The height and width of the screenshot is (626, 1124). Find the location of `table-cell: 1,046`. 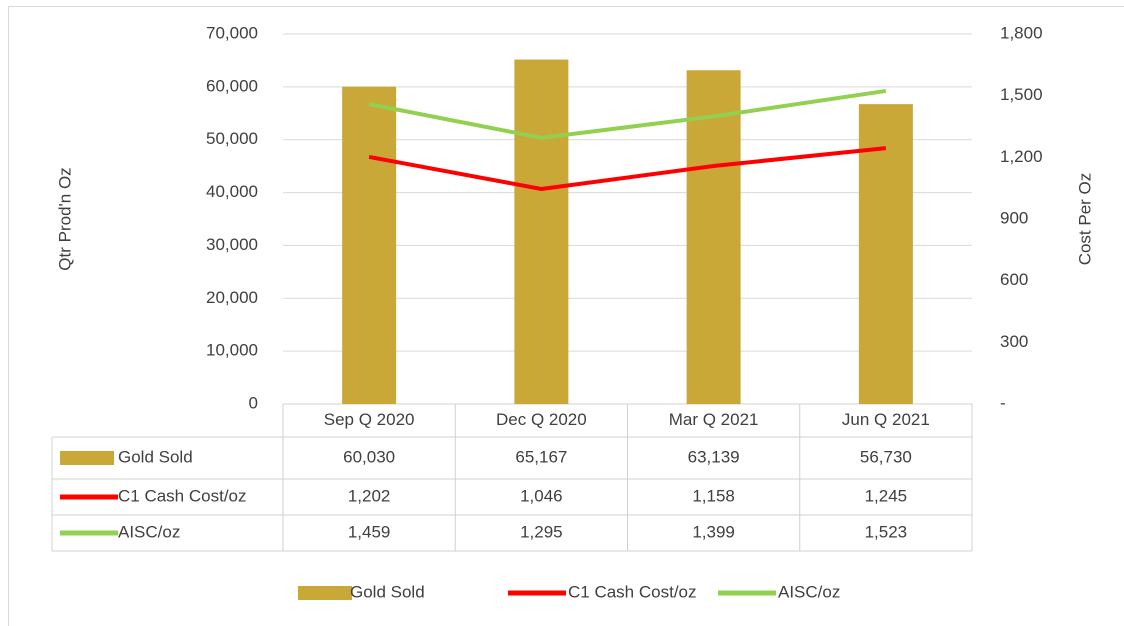

table-cell: 1,046 is located at coordinates (541, 495).